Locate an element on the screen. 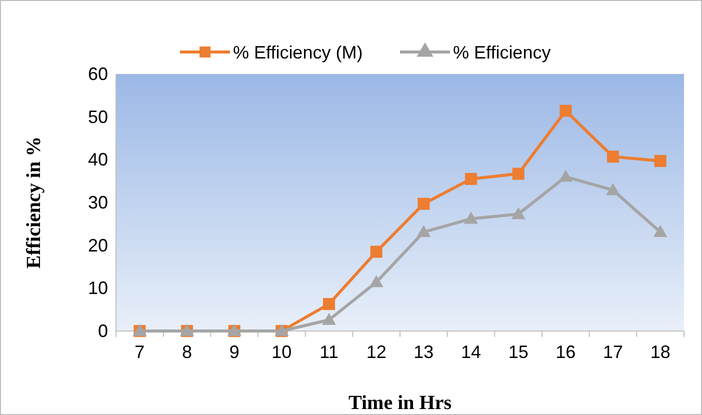 The image size is (702, 415). y-tick-label: 40 is located at coordinates (98, 160).